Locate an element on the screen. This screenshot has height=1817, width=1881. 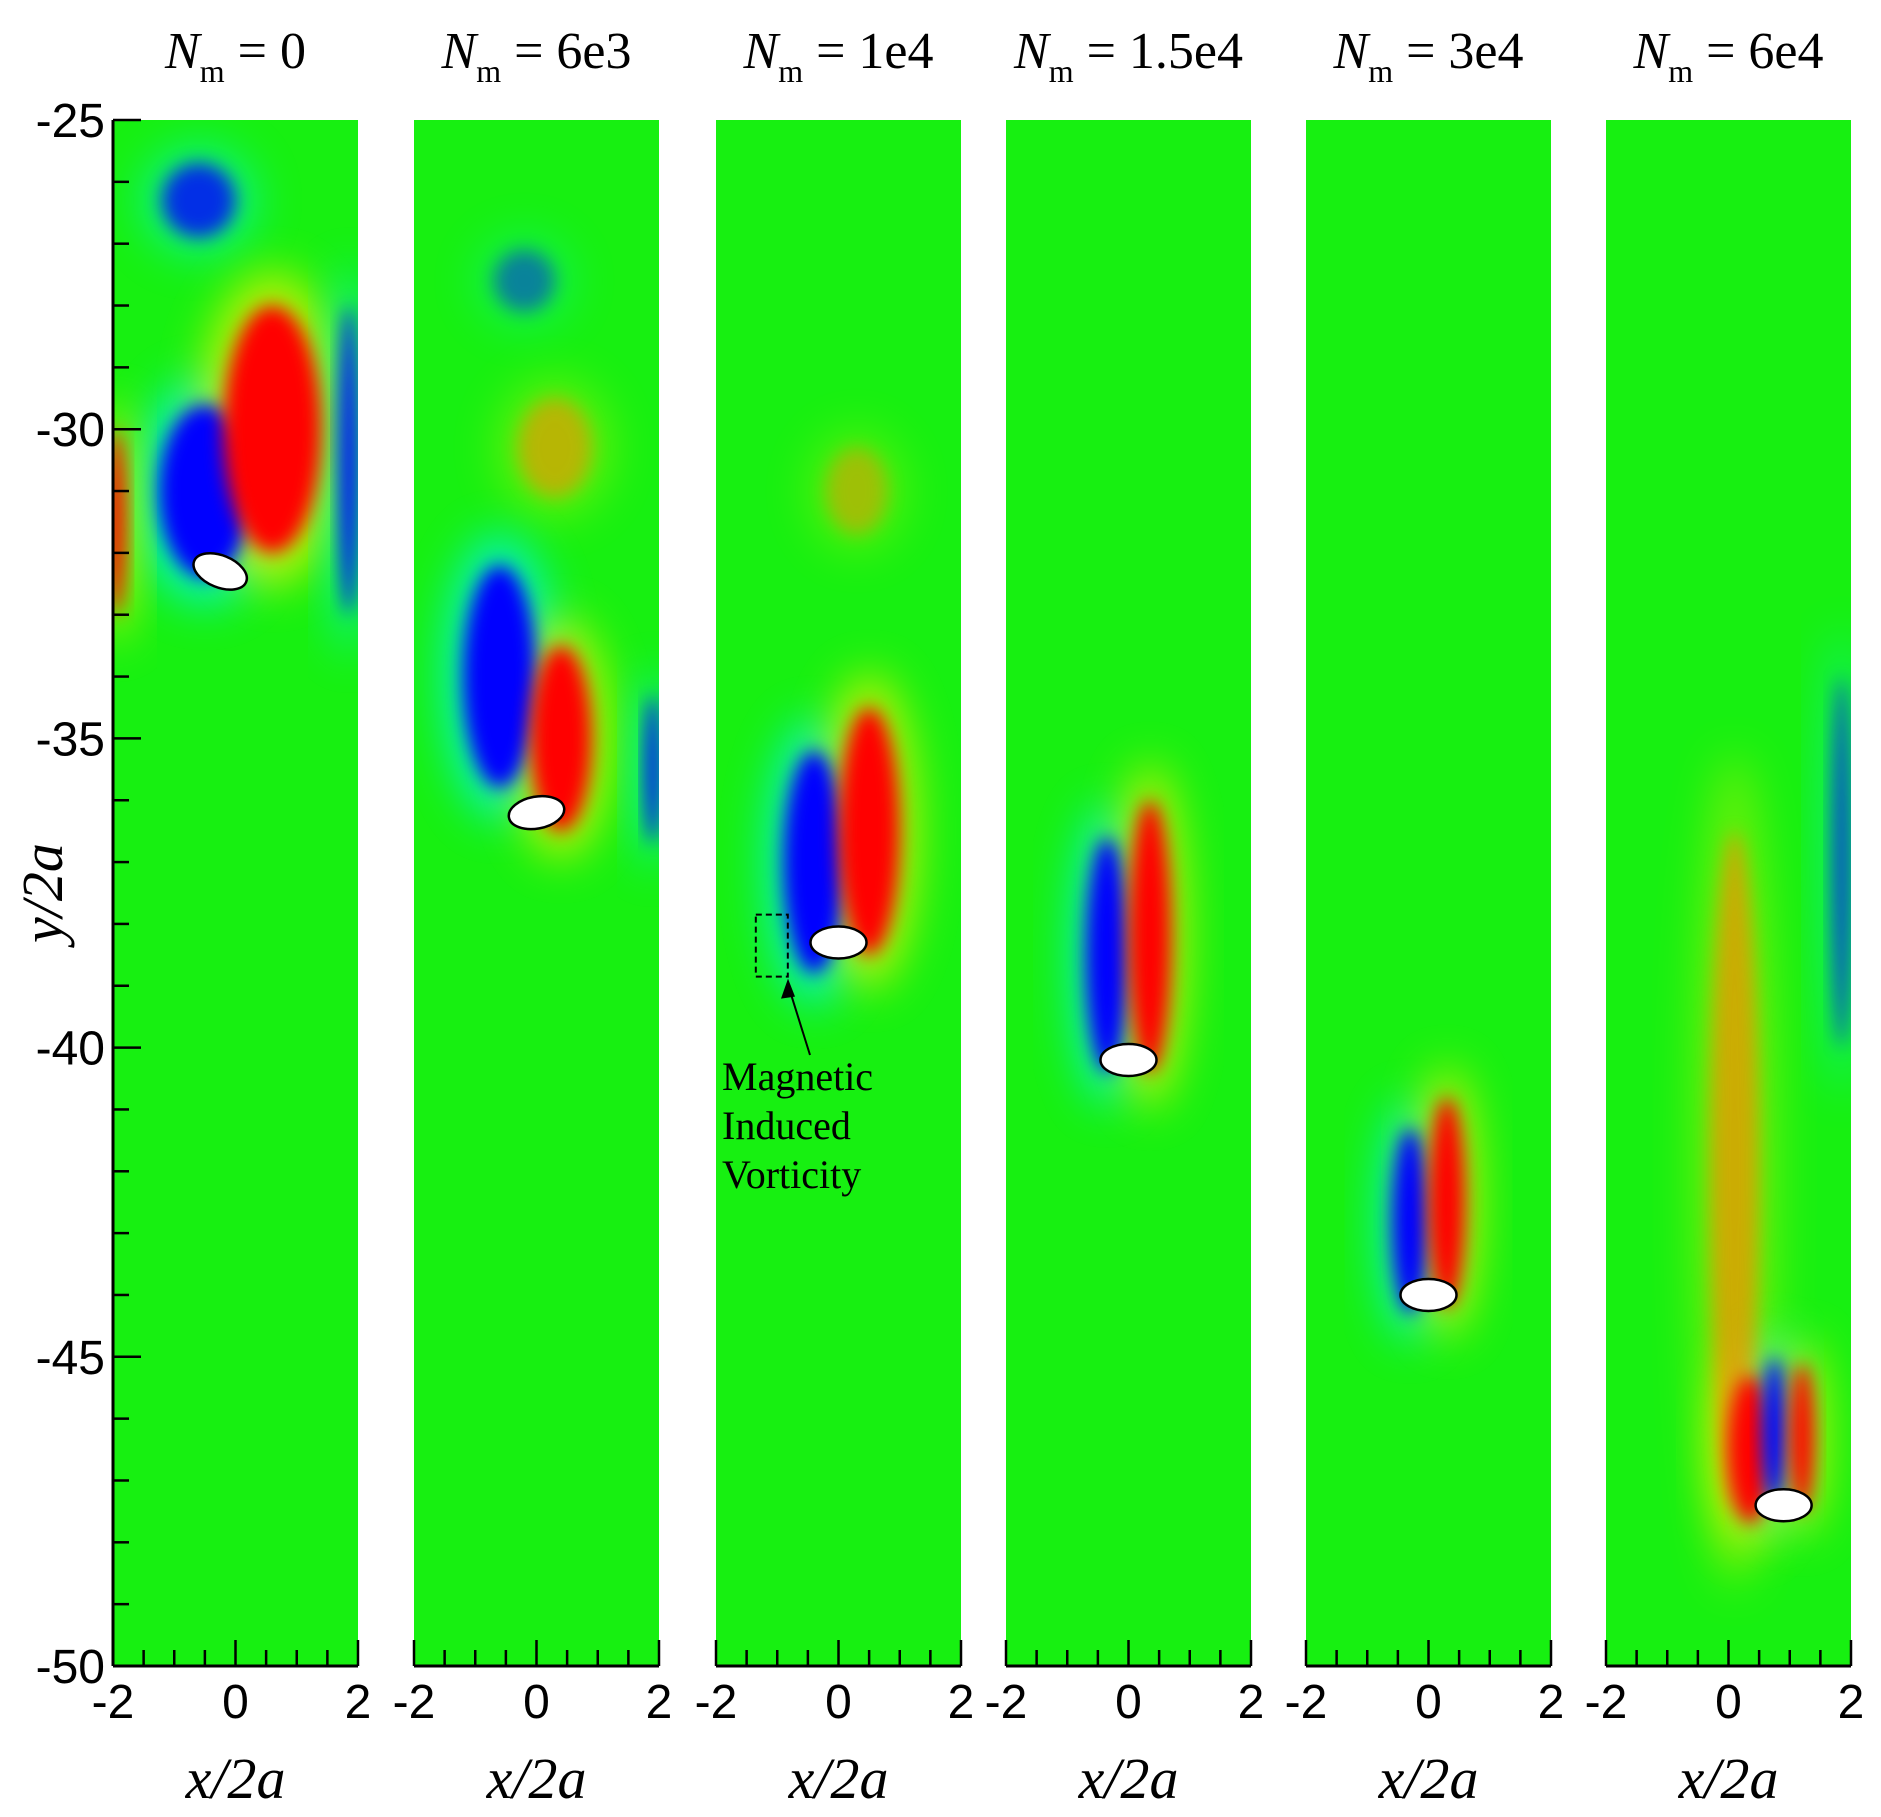
panel-title: Nm = 6e3 is located at coordinates (536, 56).